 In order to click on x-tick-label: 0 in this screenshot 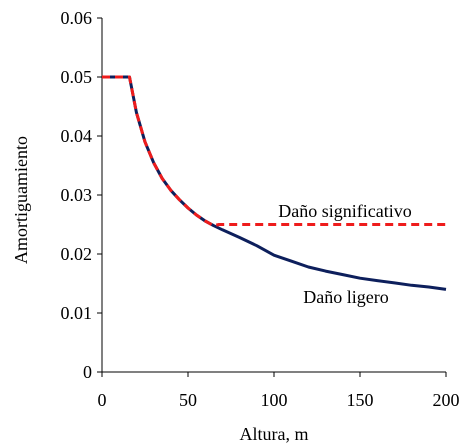, I will do `click(102, 400)`.